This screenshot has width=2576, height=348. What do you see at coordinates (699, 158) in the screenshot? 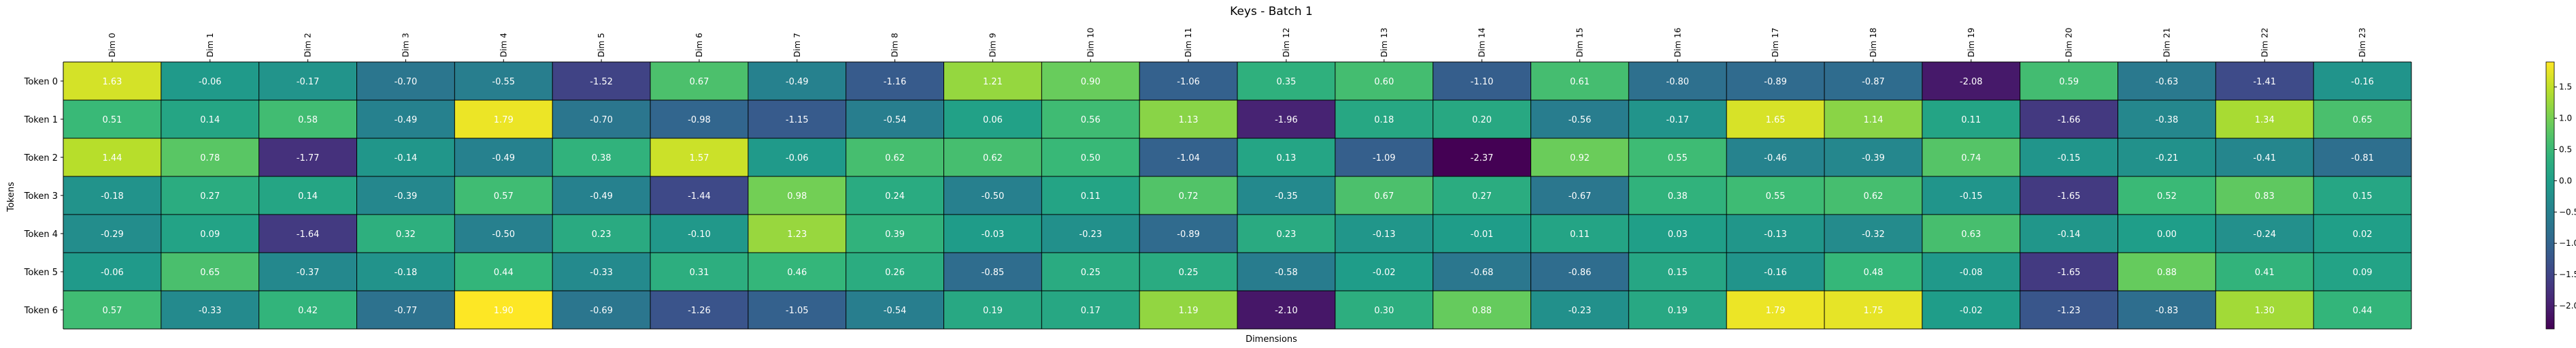
I see `cell-value-label: 1.57` at bounding box center [699, 158].